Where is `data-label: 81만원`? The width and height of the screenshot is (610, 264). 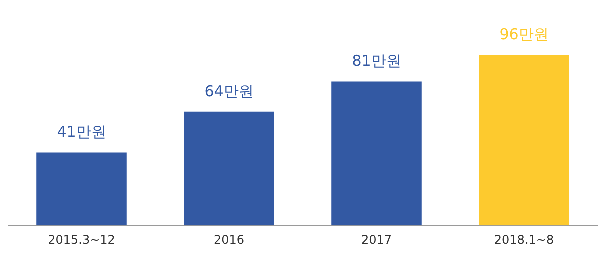 data-label: 81만원 is located at coordinates (377, 61).